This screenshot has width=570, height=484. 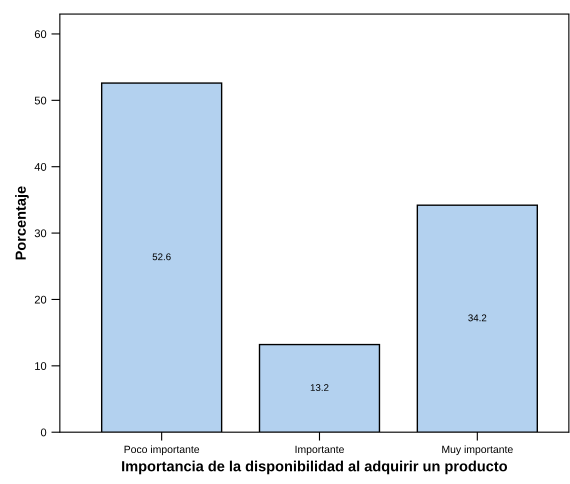 I want to click on y-tick-label: 40, so click(x=40, y=166).